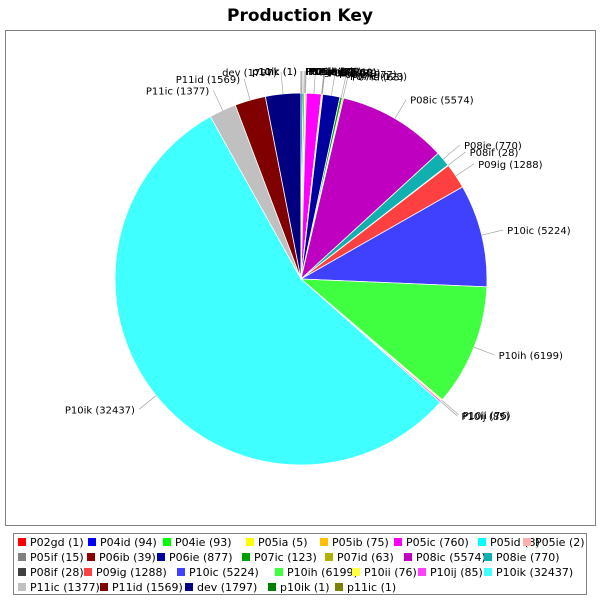 The width and height of the screenshot is (600, 600). I want to click on legend-label: p10ik (1), so click(305, 587).